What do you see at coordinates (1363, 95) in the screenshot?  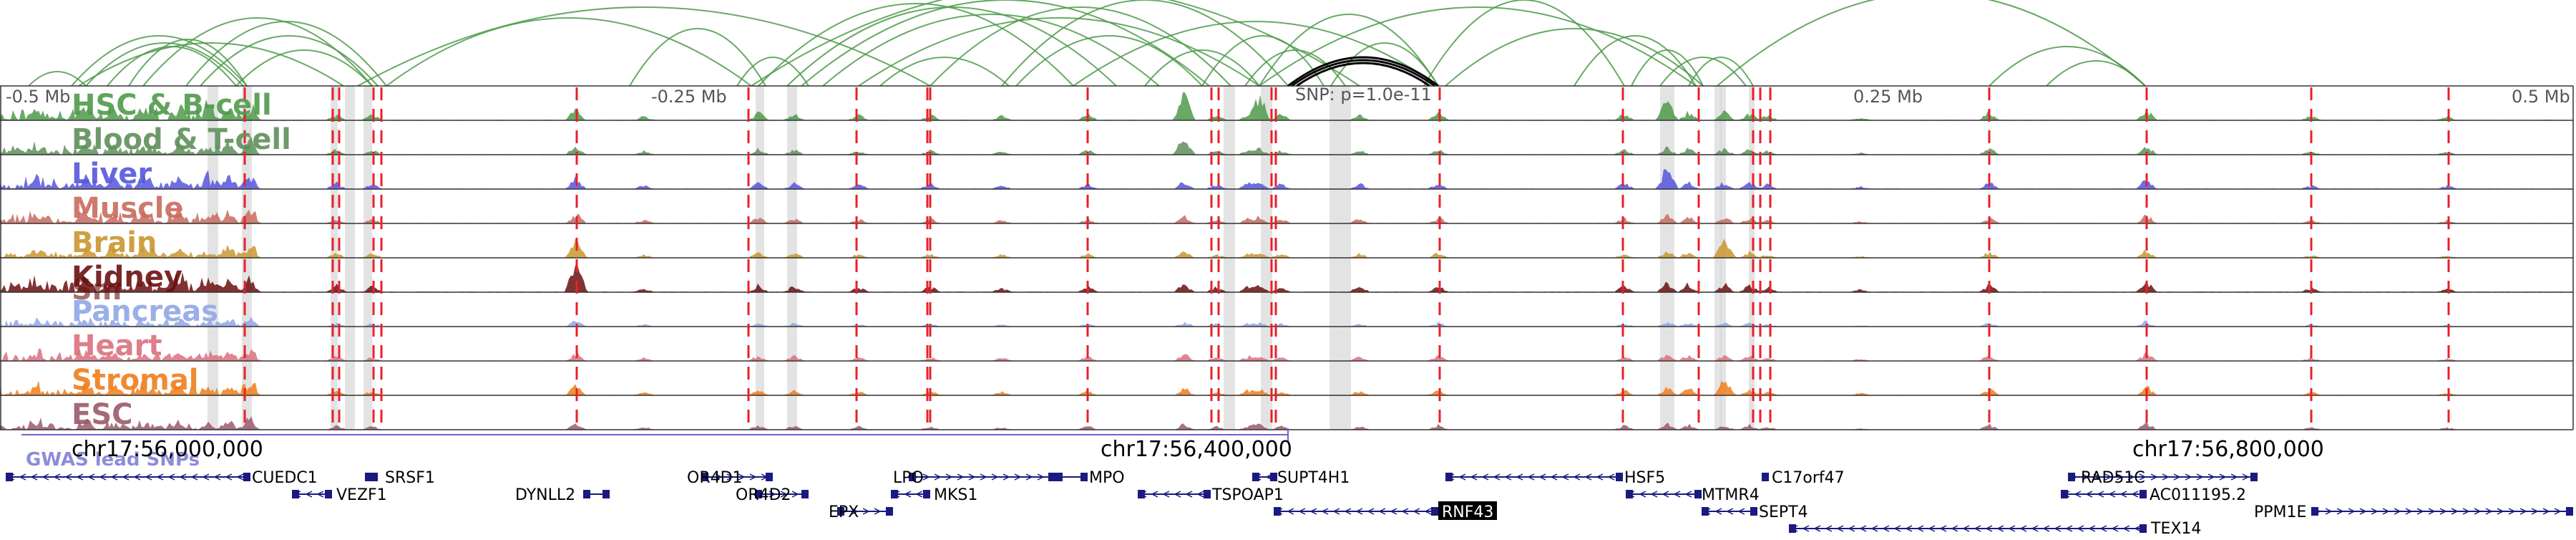 I see `snp-label: SNP: p=1.0e-11` at bounding box center [1363, 95].